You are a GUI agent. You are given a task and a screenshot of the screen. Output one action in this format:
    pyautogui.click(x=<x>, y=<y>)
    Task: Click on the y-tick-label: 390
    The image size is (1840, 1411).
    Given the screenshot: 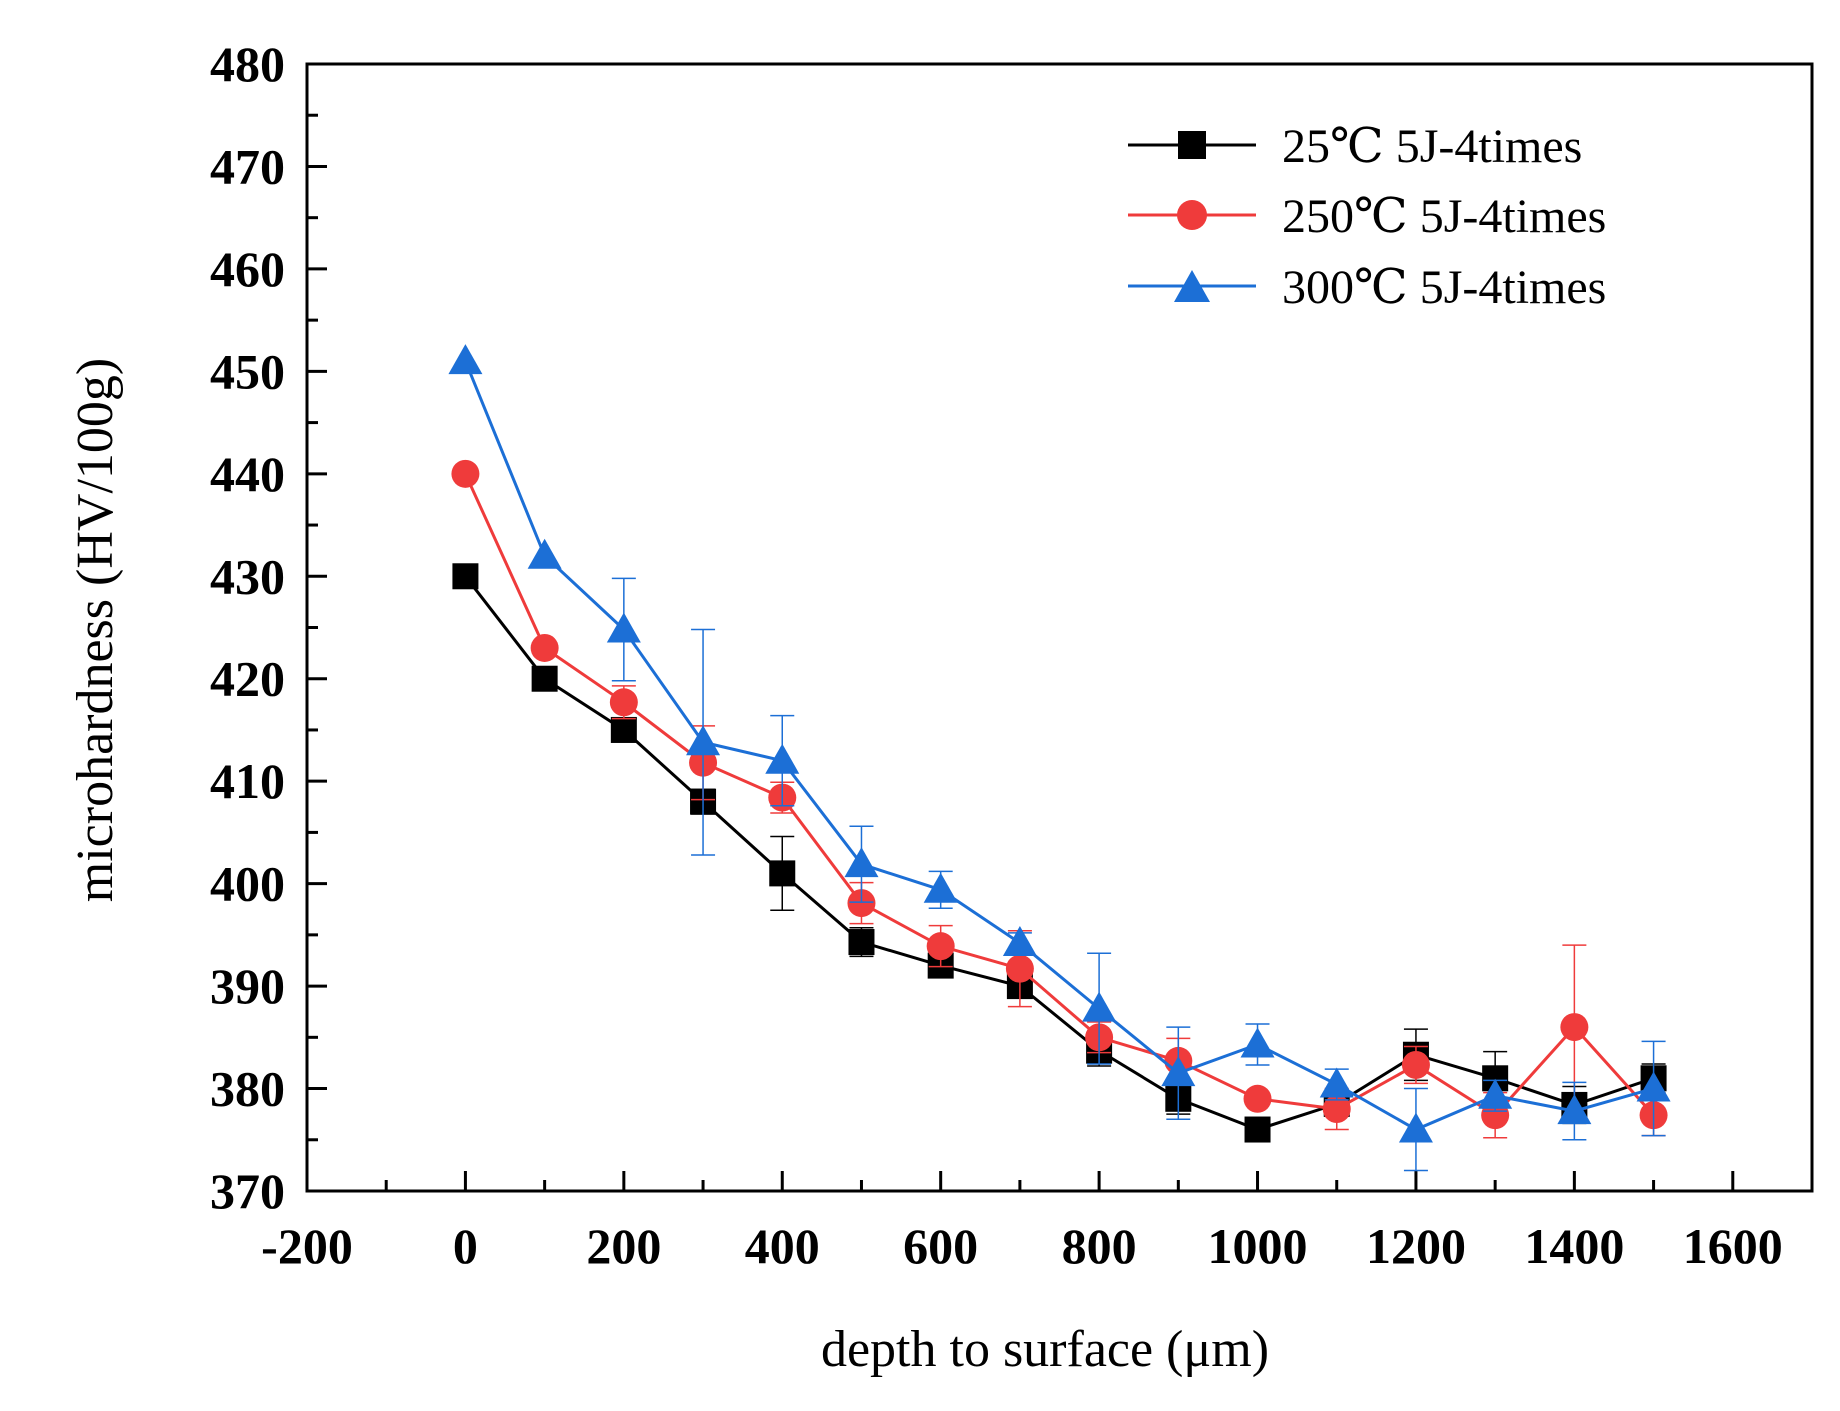 What is the action you would take?
    pyautogui.click(x=247, y=986)
    